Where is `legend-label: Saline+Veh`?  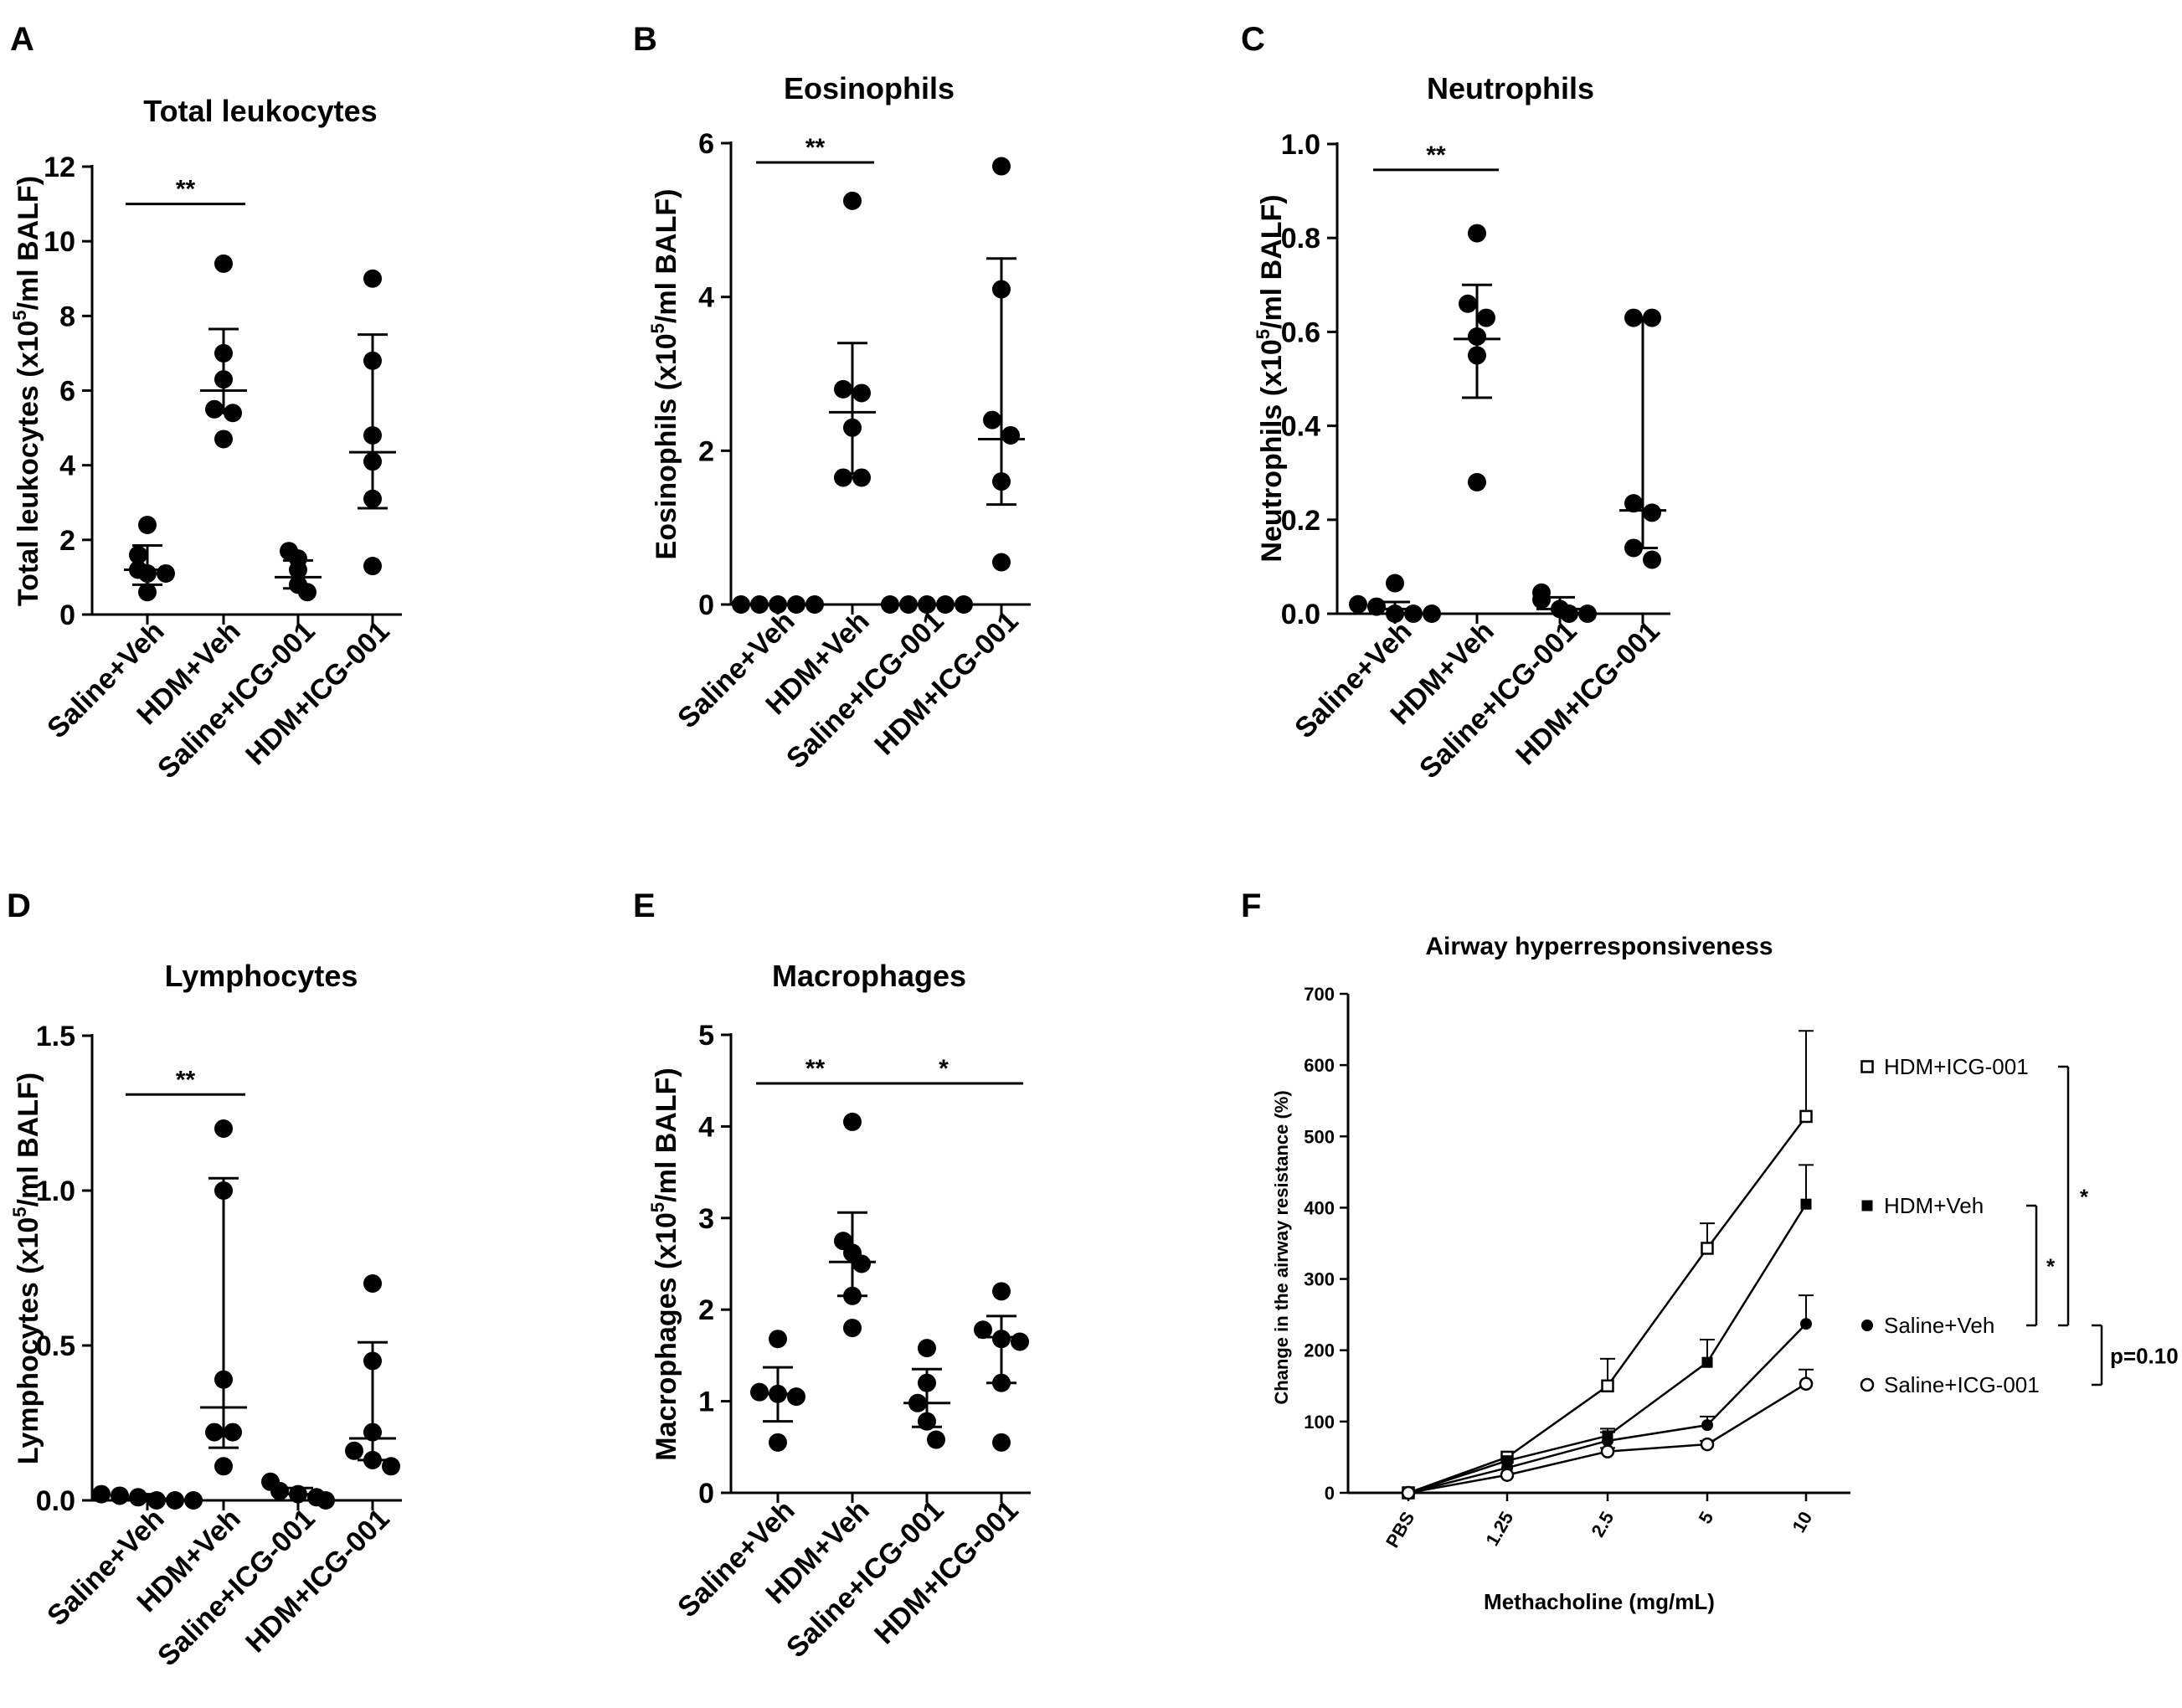
legend-label: Saline+Veh is located at coordinates (1939, 1325).